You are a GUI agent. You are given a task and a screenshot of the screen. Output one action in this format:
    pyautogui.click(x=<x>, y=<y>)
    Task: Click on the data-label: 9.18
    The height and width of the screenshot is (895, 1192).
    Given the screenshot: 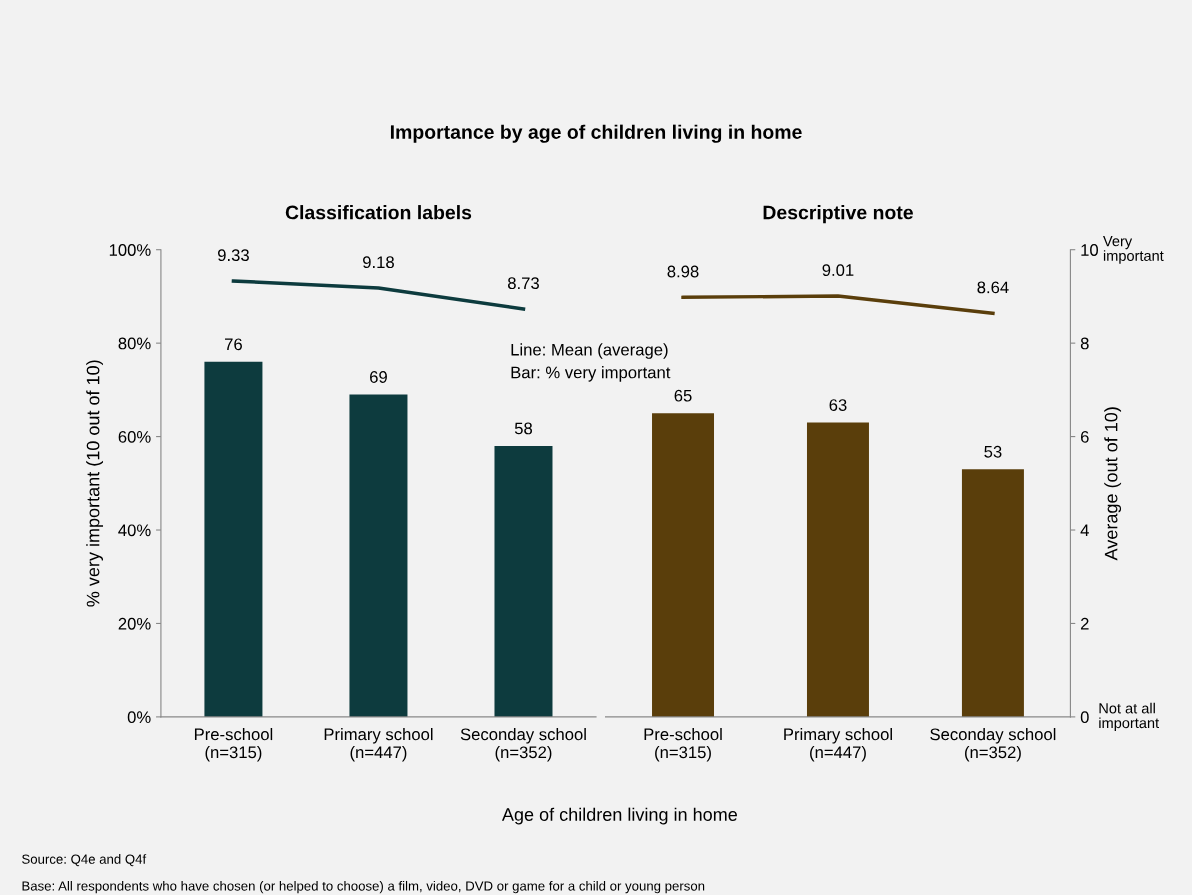 What is the action you would take?
    pyautogui.click(x=378, y=262)
    